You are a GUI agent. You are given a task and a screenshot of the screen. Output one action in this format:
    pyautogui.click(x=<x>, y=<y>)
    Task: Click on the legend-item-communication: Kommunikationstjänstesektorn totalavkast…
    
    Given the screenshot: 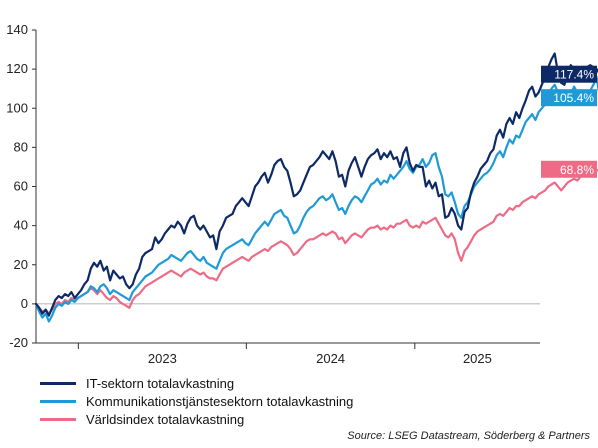 What is the action you would take?
    pyautogui.click(x=196, y=401)
    